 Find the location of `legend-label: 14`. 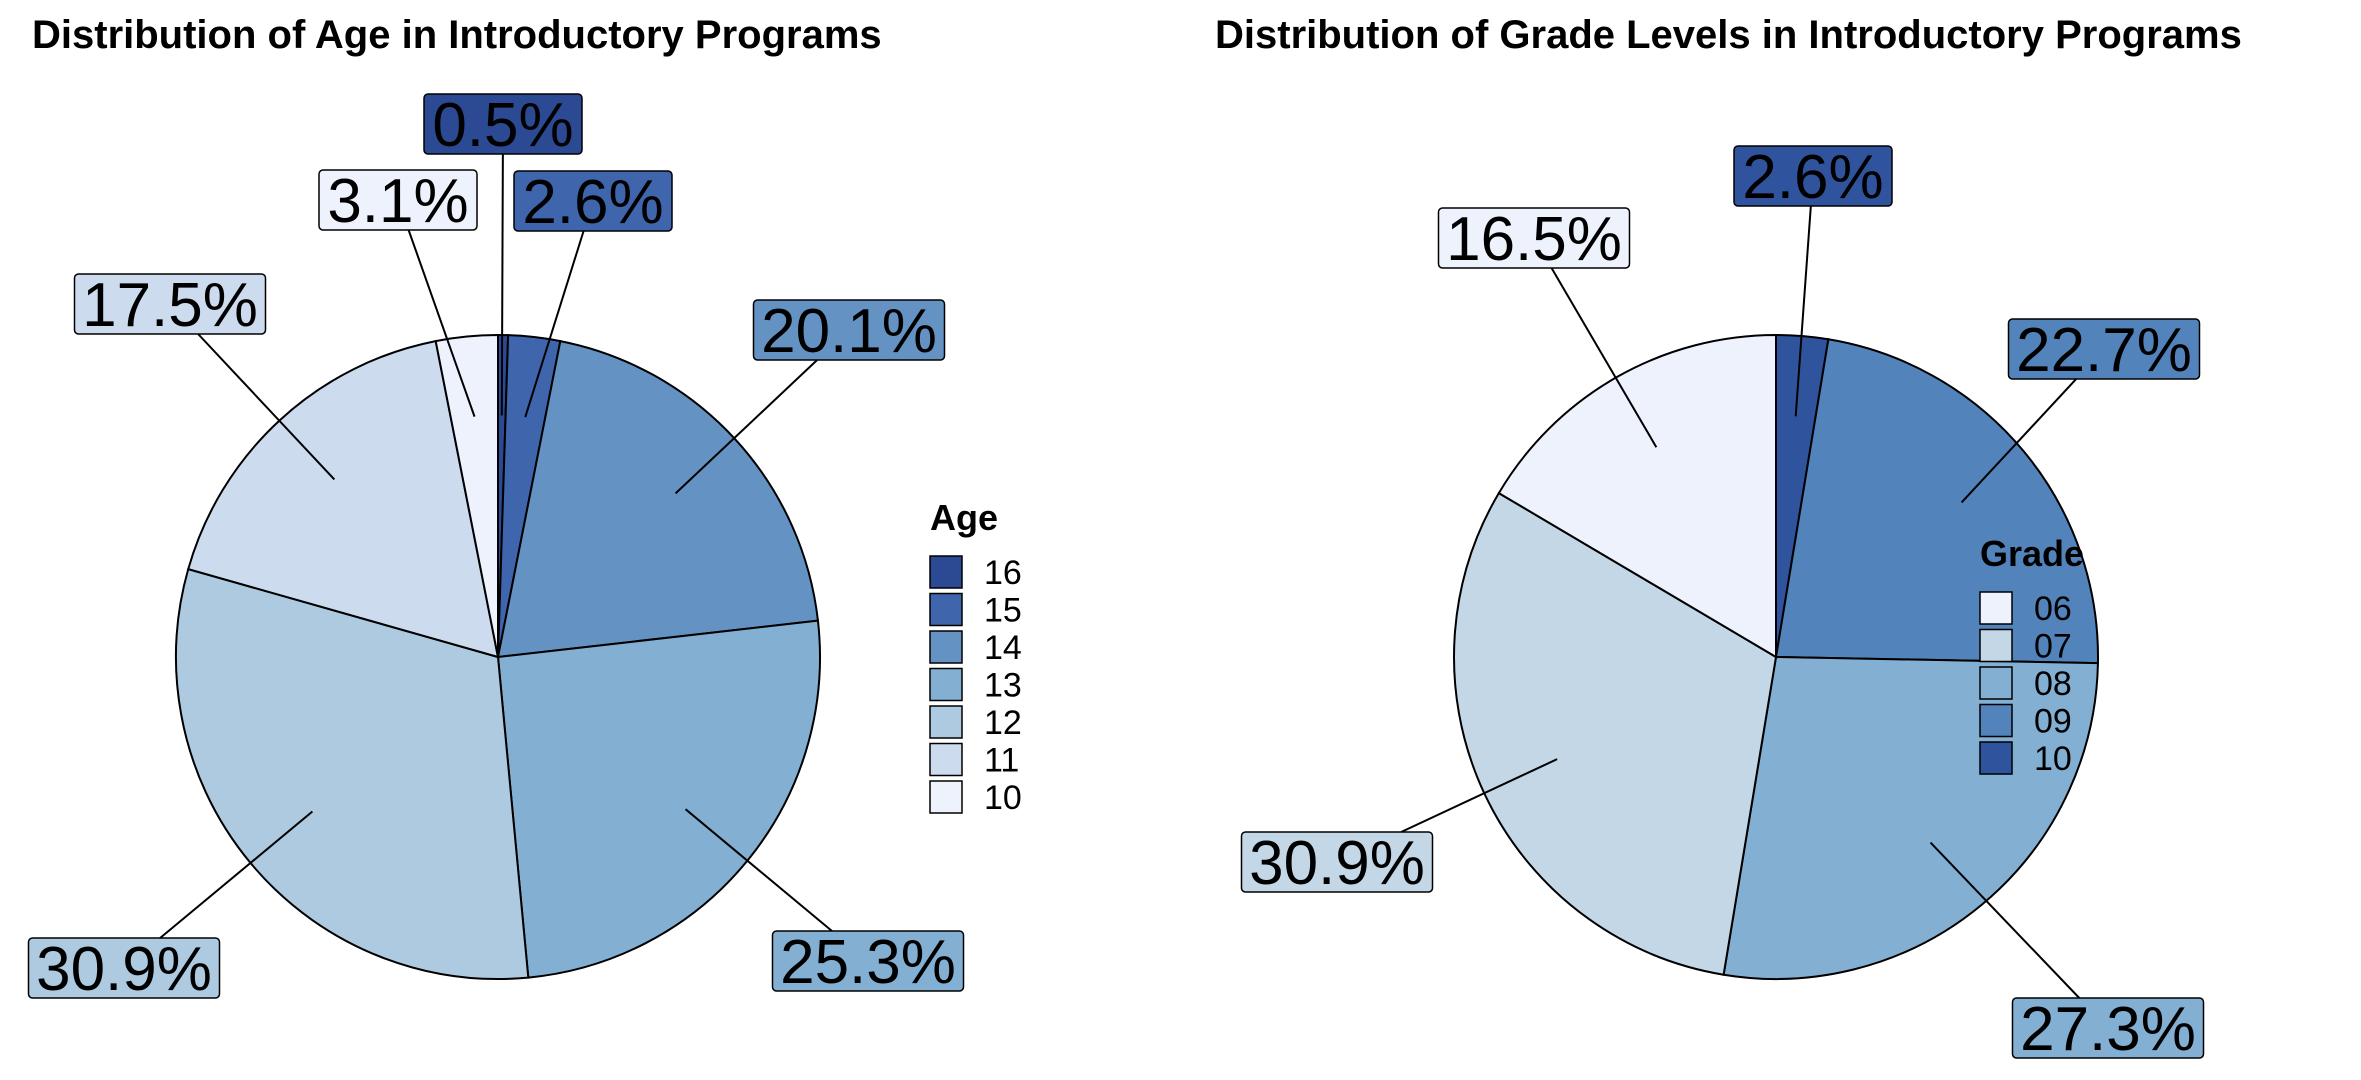

legend-label: 14 is located at coordinates (1003, 648).